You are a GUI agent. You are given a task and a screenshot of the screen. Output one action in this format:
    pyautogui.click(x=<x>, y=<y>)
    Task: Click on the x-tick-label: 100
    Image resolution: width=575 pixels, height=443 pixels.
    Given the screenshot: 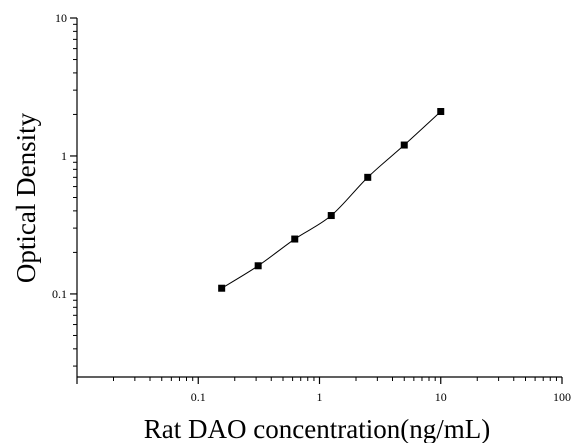 What is the action you would take?
    pyautogui.click(x=562, y=397)
    